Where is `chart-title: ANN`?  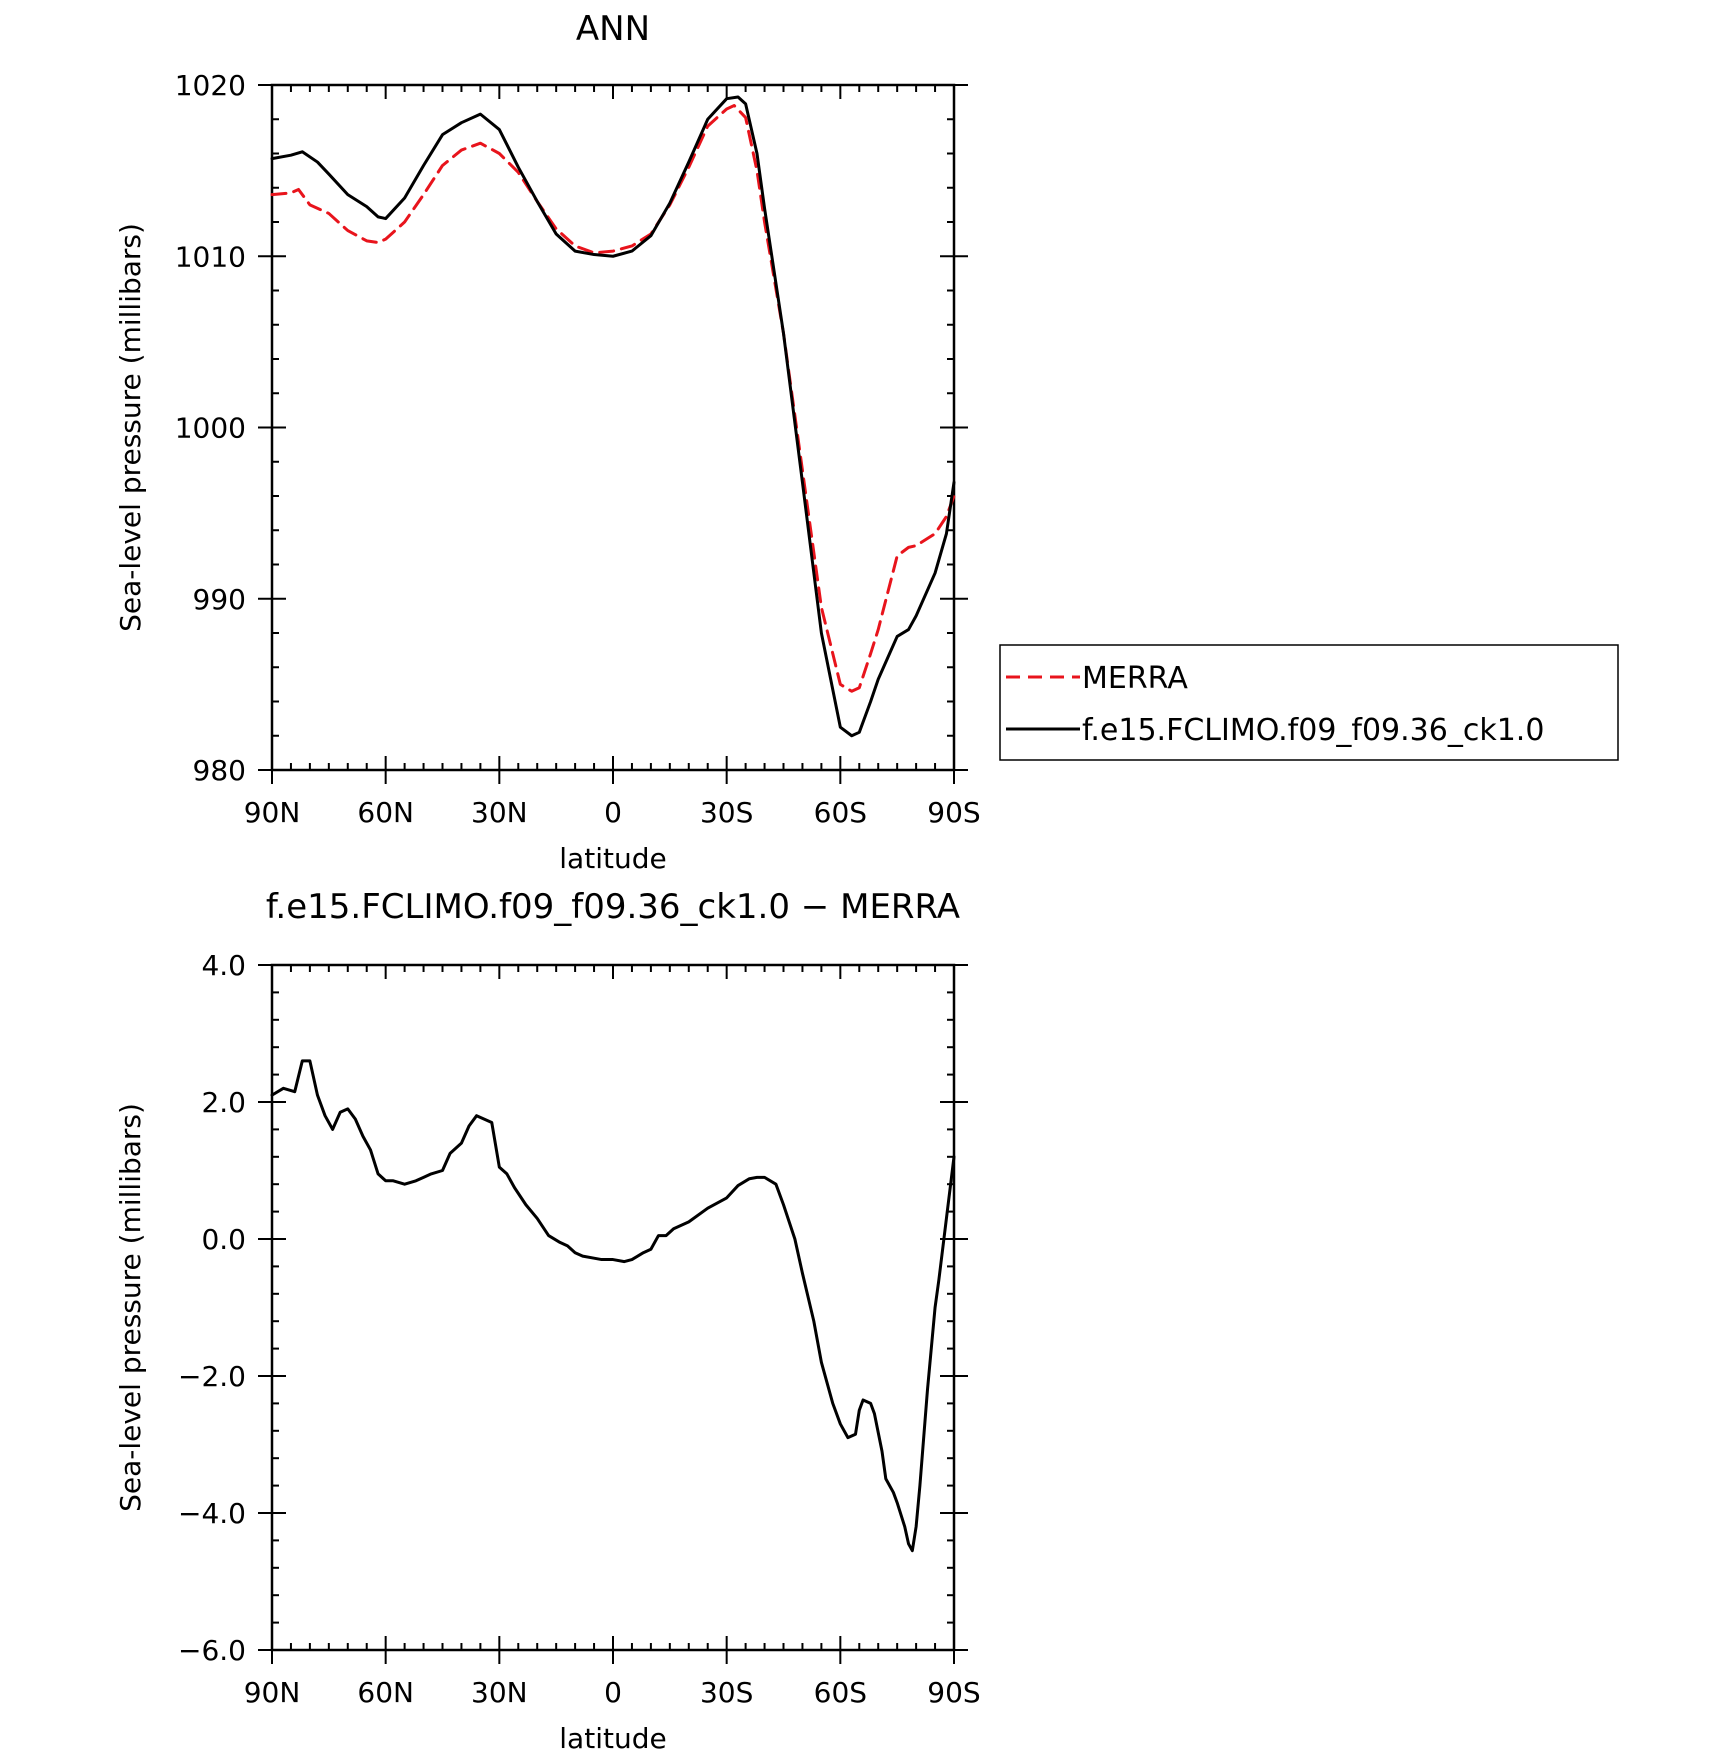 chart-title: ANN is located at coordinates (613, 29).